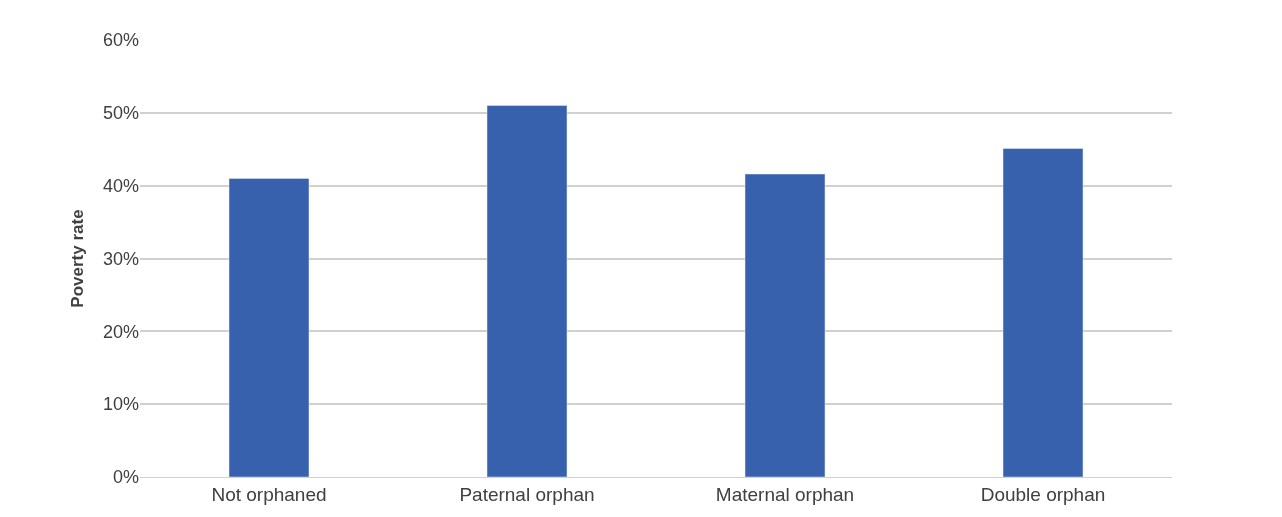 The height and width of the screenshot is (517, 1282). Describe the element at coordinates (120, 40) in the screenshot. I see `y-tick-label: 60%` at that location.